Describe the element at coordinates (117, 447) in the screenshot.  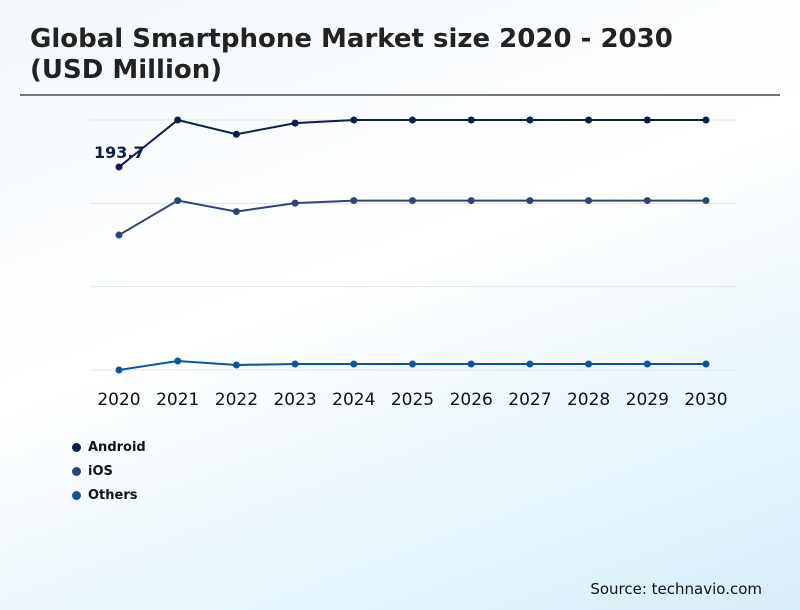
I see `legend-label: Android` at that location.